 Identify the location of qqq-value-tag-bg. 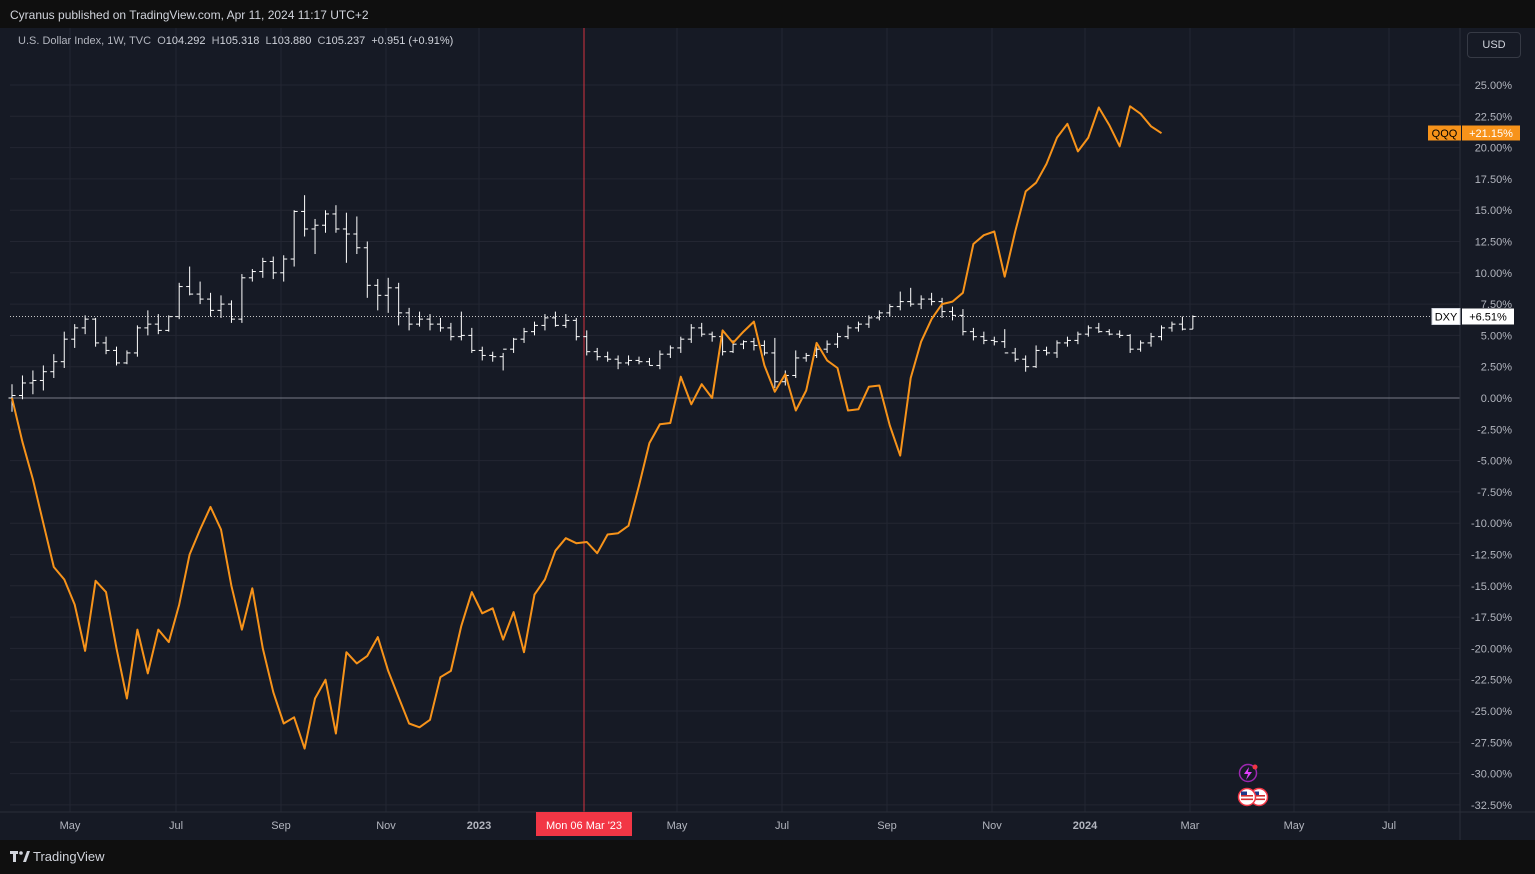
(1491, 133).